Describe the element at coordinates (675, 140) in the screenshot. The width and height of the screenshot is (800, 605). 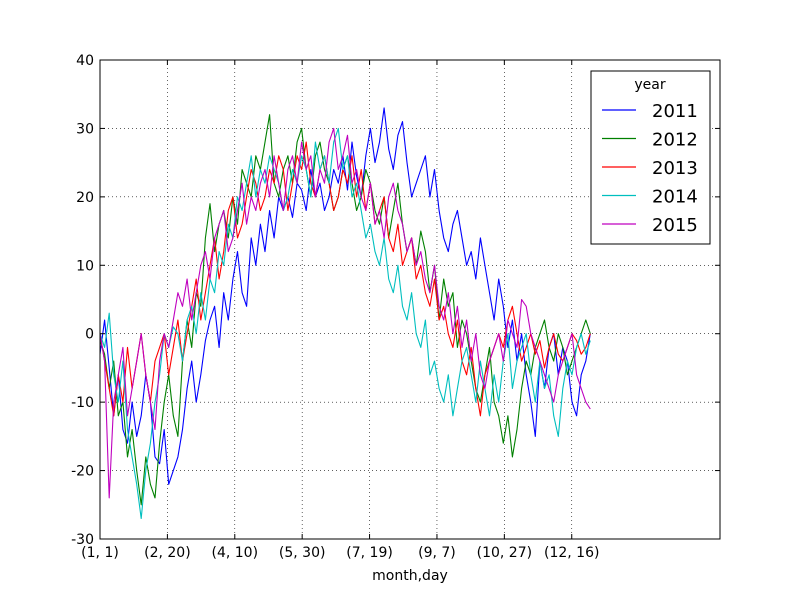
I see `legend-label-2012: 2012` at that location.